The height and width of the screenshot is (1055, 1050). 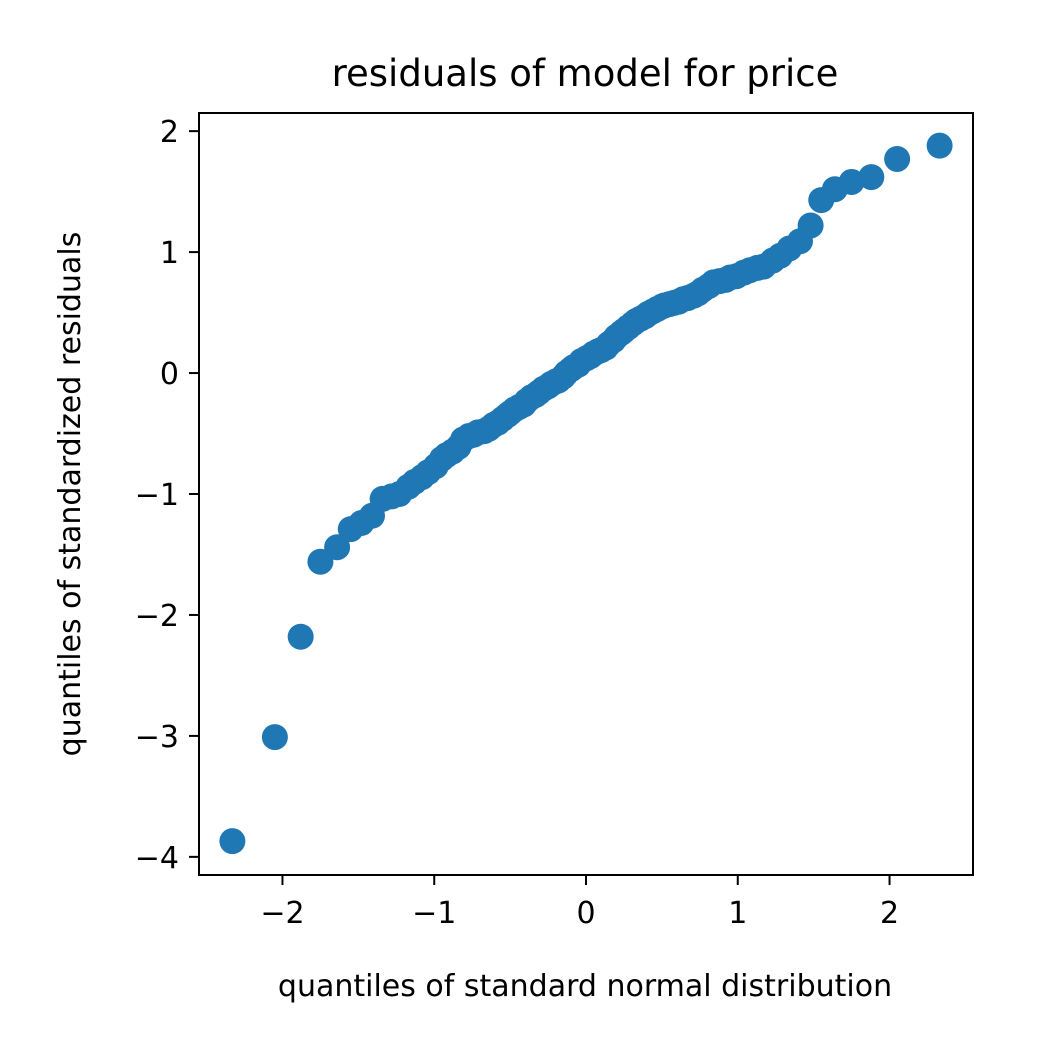 What do you see at coordinates (169, 253) in the screenshot?
I see `y-tick-label: 1` at bounding box center [169, 253].